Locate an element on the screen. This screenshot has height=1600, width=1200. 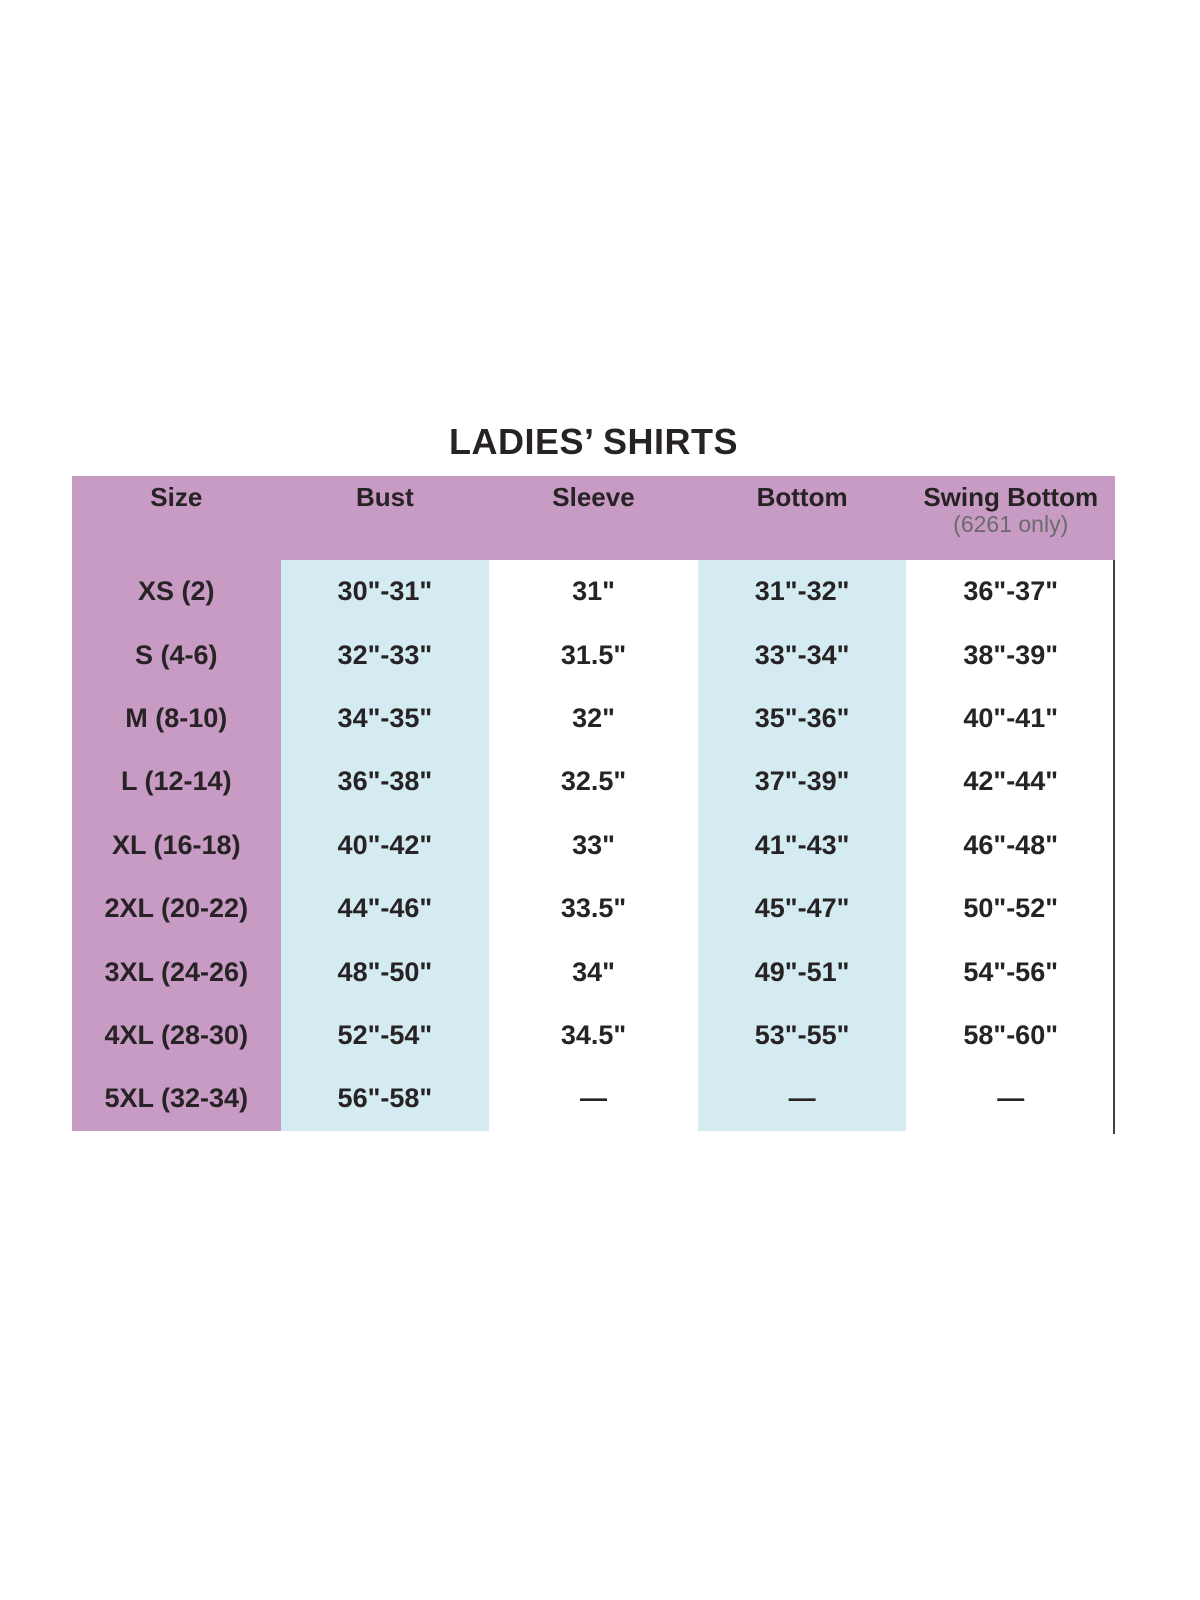
table-cell: 48"-50" is located at coordinates (385, 972).